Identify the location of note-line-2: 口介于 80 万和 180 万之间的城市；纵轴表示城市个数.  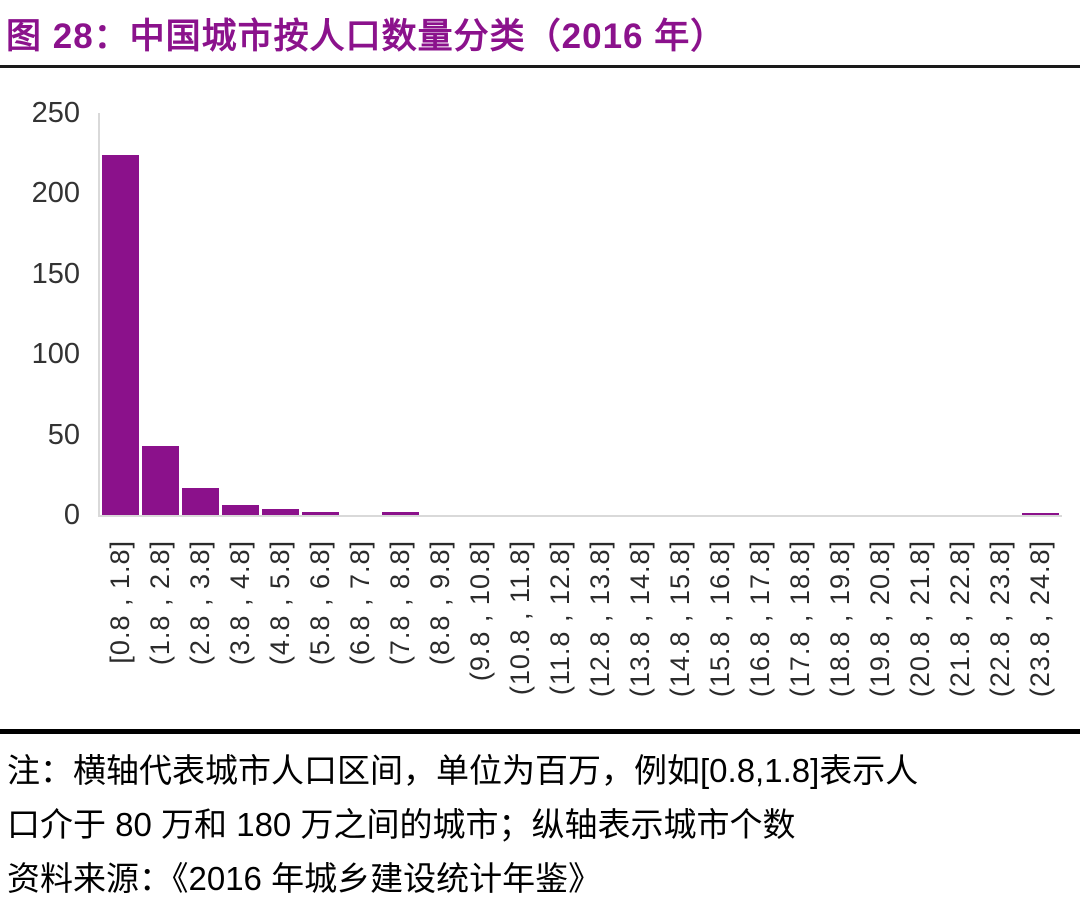
(401, 824).